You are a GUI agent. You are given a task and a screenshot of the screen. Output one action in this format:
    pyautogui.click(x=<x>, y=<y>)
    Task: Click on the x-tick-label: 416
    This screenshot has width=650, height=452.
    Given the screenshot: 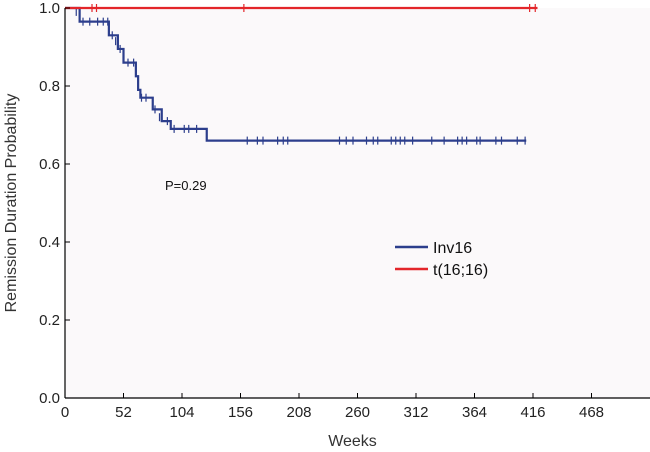 What is the action you would take?
    pyautogui.click(x=532, y=412)
    